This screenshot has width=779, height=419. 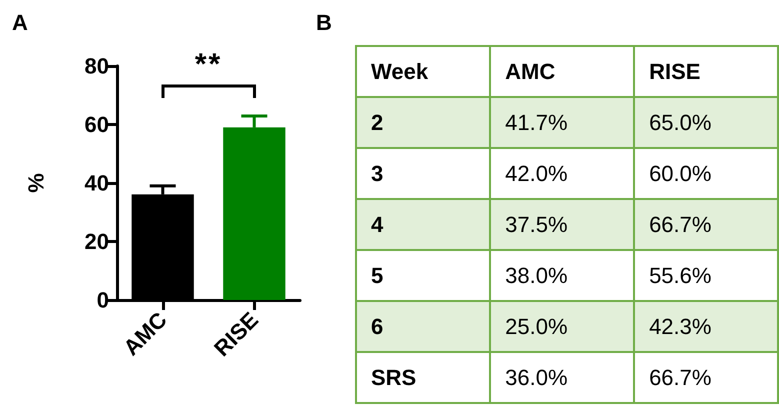 What do you see at coordinates (562, 377) in the screenshot?
I see `data-label: 36.0%` at bounding box center [562, 377].